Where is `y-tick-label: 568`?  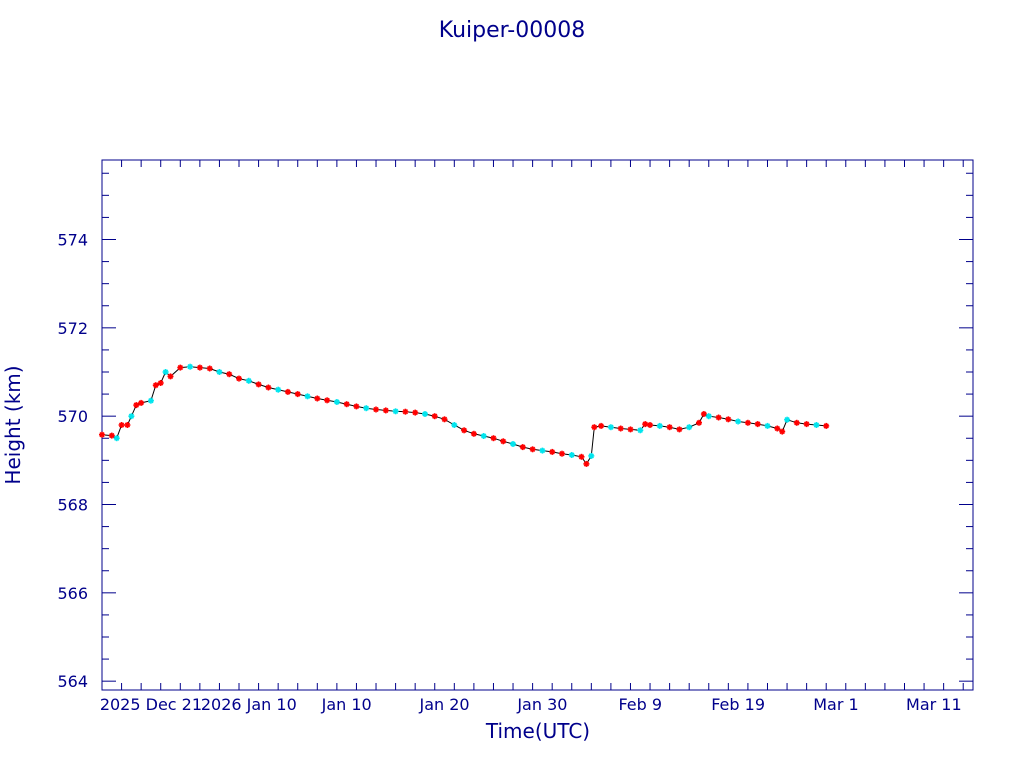
y-tick-label: 568 is located at coordinates (72, 505).